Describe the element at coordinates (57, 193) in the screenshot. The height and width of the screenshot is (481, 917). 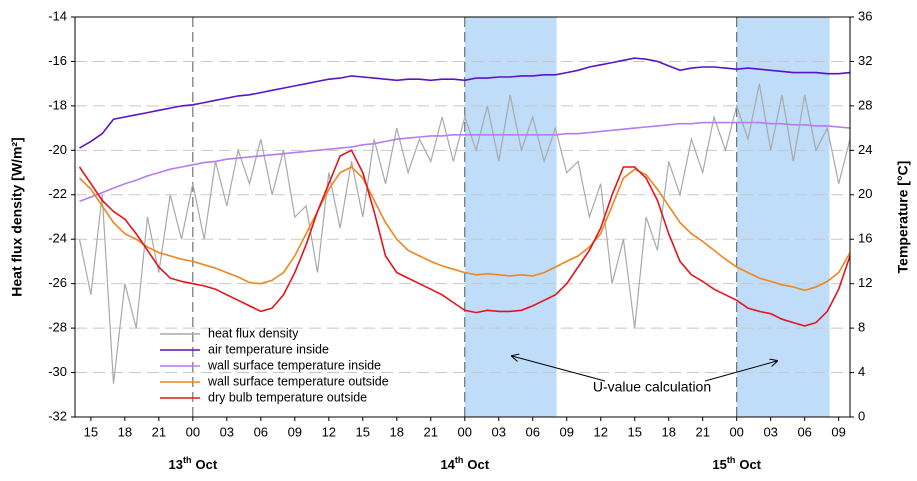
I see `y-tick-label: -22` at that location.